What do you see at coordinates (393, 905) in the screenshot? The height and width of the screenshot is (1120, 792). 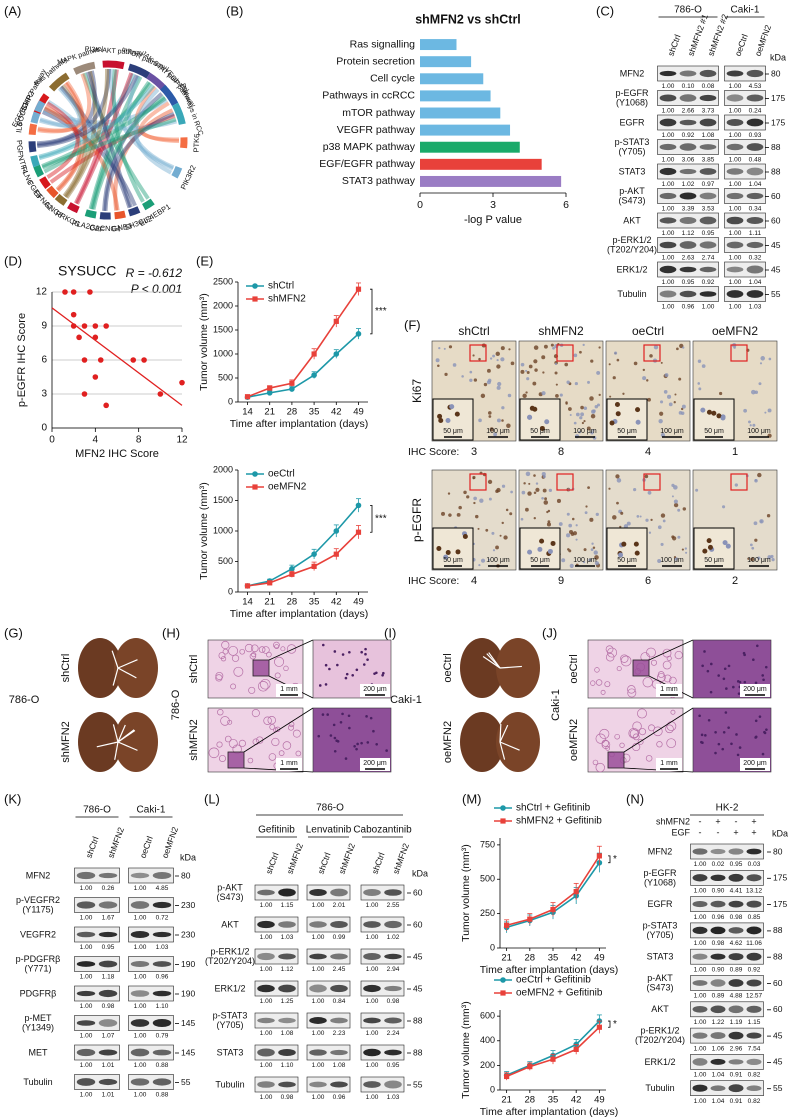 I see `band-quantification: 2.55` at bounding box center [393, 905].